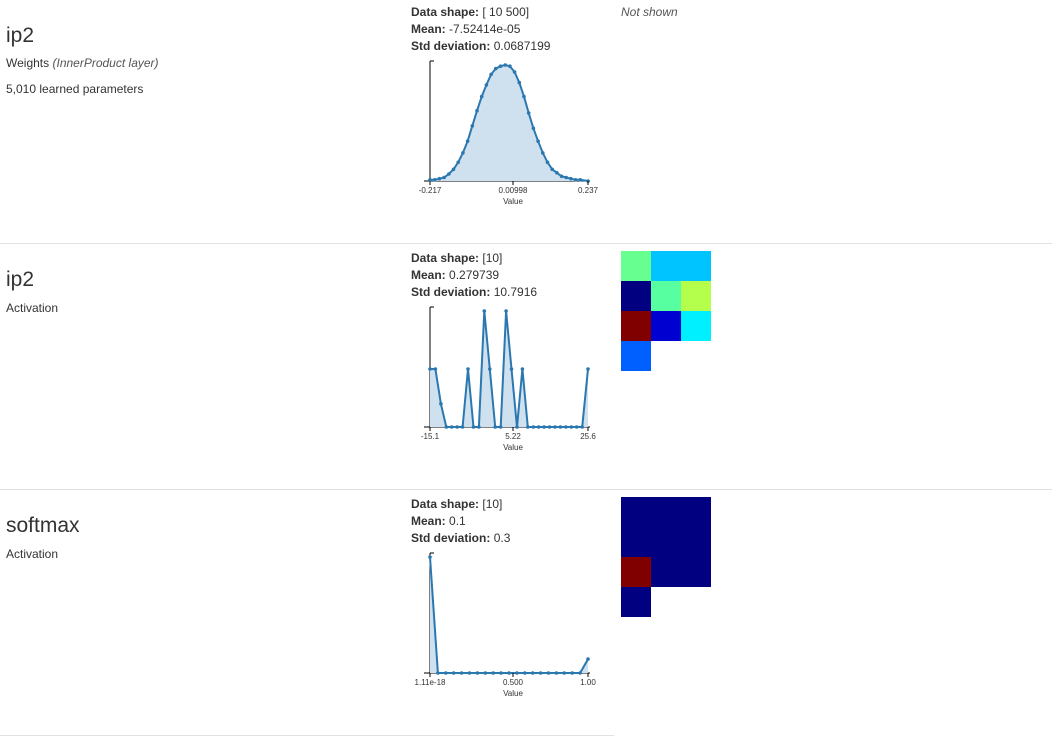 This screenshot has height=739, width=1064. Describe the element at coordinates (649, 12) in the screenshot. I see `visualization-not-shown: Not shown` at that location.